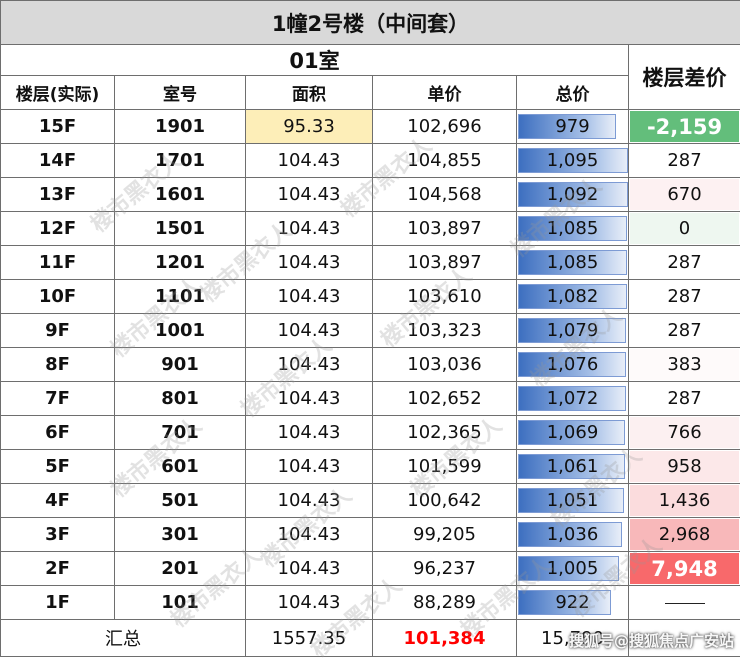  I want to click on room-cell: 1201, so click(180, 263).